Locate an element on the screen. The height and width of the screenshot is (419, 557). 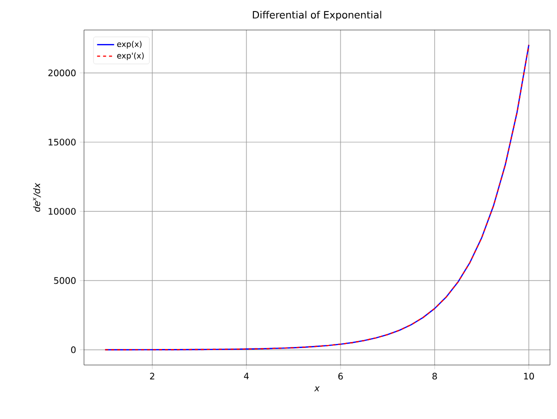
y-tick-label: 5000 is located at coordinates (65, 280).